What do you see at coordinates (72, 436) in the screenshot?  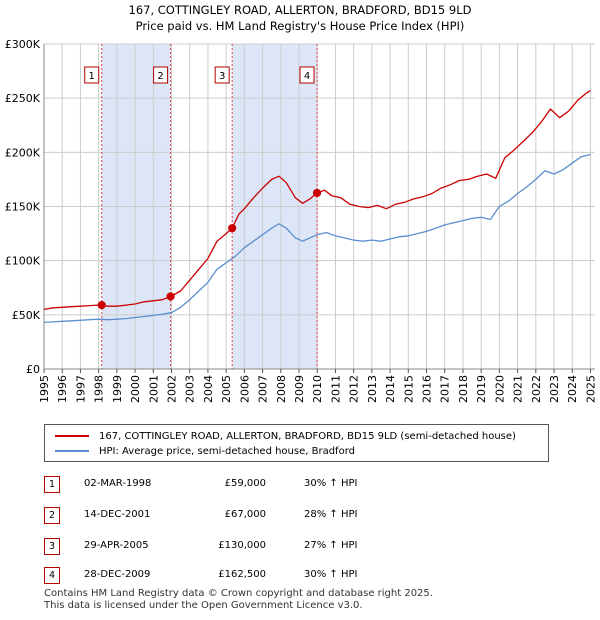 I see `legend-swatch-price` at bounding box center [72, 436].